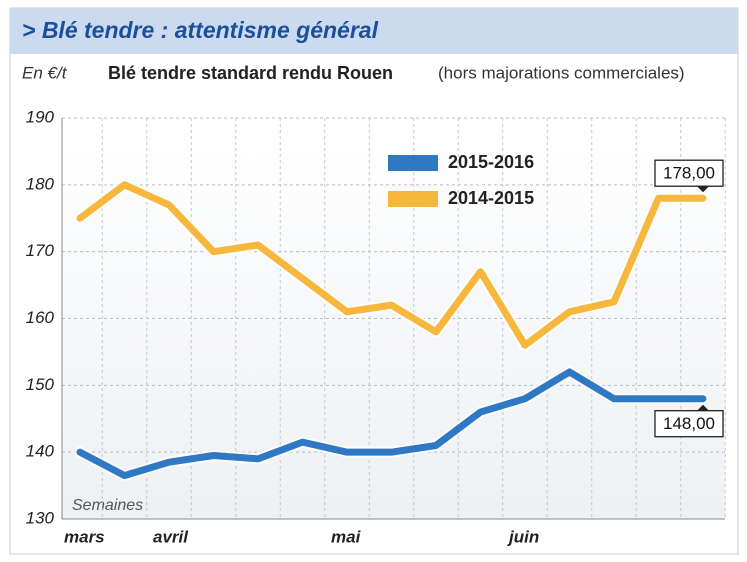  What do you see at coordinates (346, 536) in the screenshot?
I see `x-tick-label: mai` at bounding box center [346, 536].